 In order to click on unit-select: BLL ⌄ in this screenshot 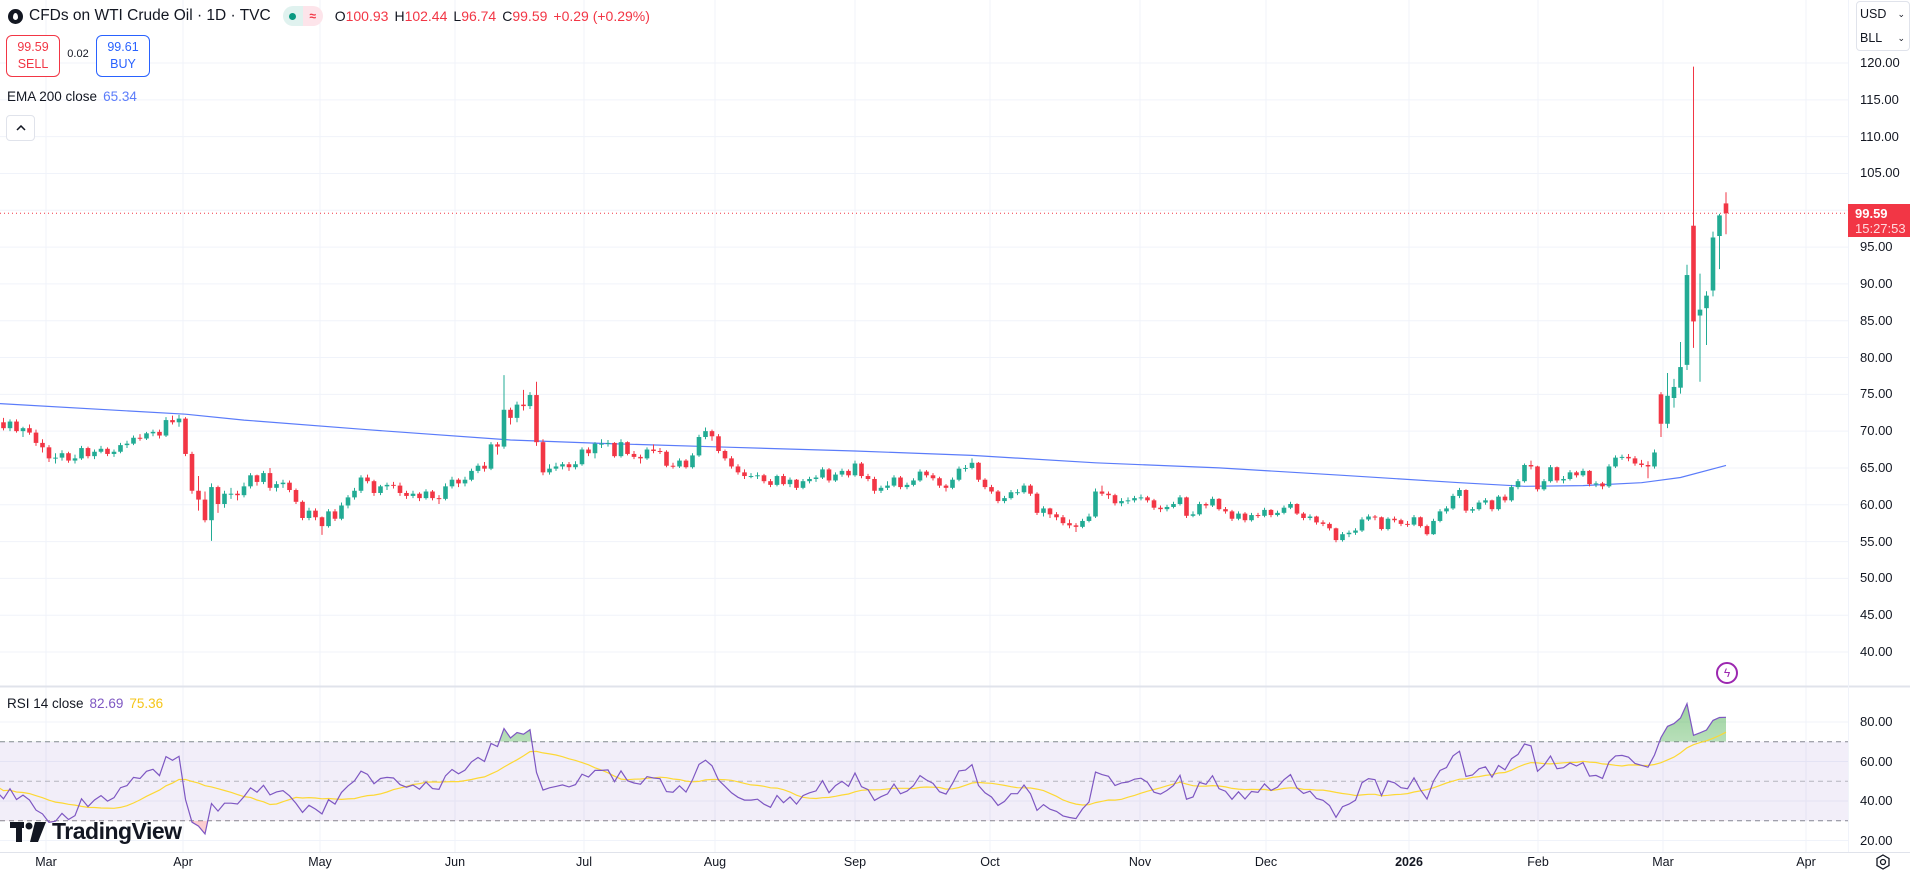, I will do `click(1883, 38)`.